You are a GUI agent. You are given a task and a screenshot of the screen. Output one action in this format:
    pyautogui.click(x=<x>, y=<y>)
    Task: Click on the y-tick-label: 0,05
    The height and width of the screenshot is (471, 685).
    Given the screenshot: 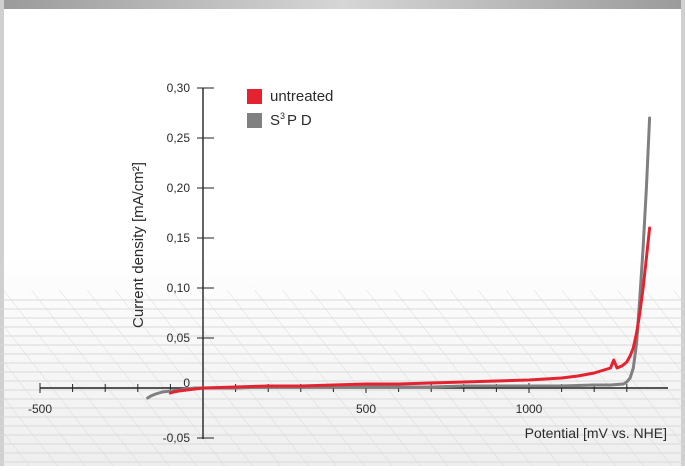 What is the action you would take?
    pyautogui.click(x=179, y=338)
    